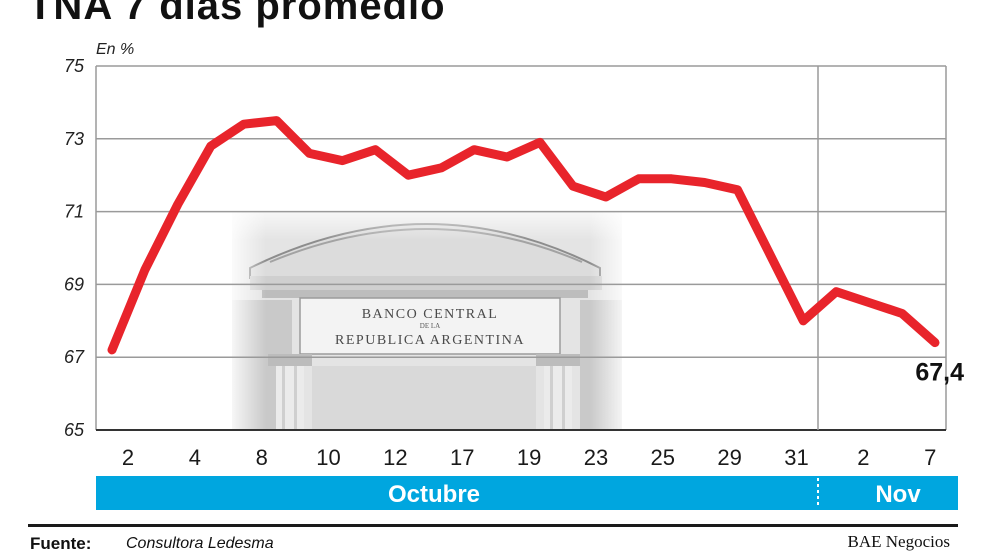 The width and height of the screenshot is (992, 558). Describe the element at coordinates (729, 457) in the screenshot. I see `x-tick-label: 29` at that location.